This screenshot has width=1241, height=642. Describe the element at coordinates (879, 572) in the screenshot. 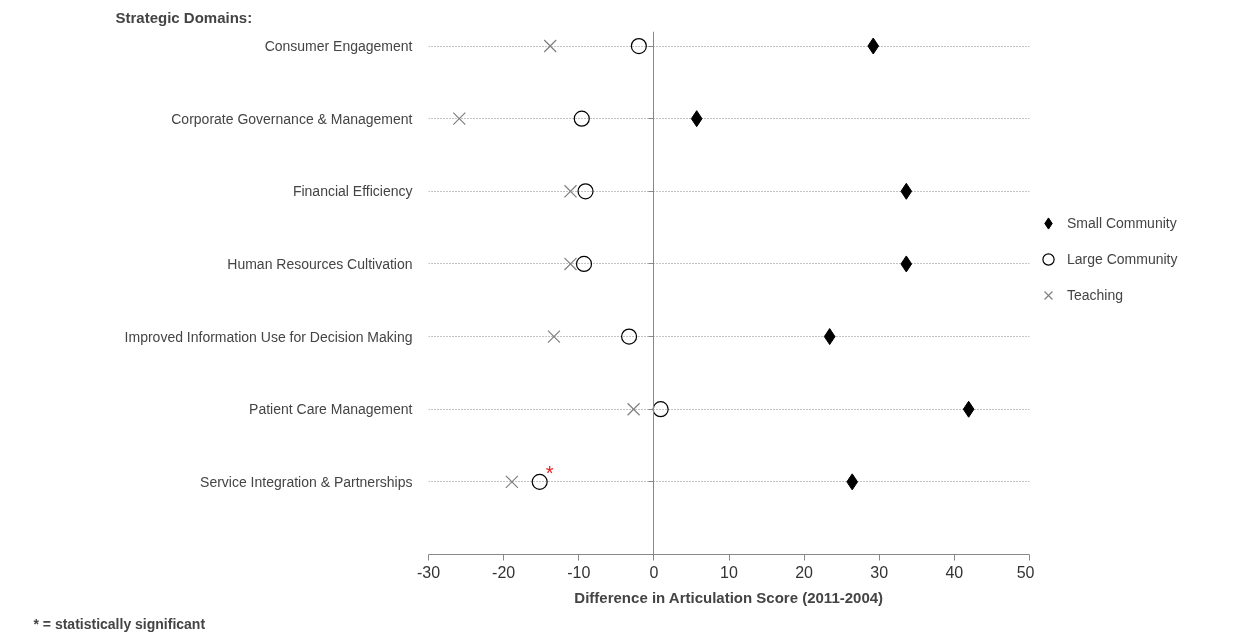

I see `x-tick-label: 30` at that location.